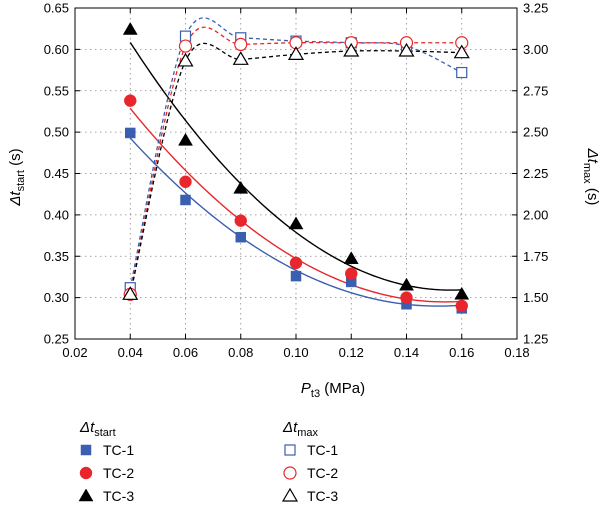  Describe the element at coordinates (56, 173) in the screenshot. I see `y-left-tick-label: 0.45` at that location.